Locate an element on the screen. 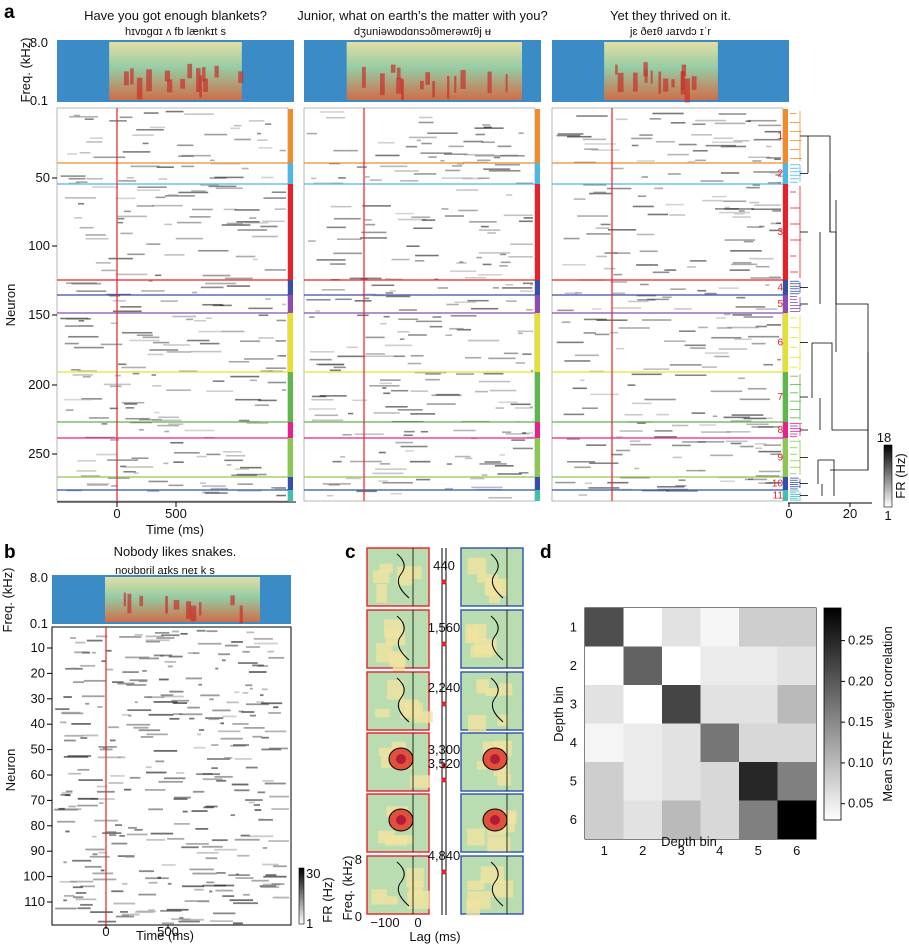  neuron-tick: 200 is located at coordinates (39, 384).